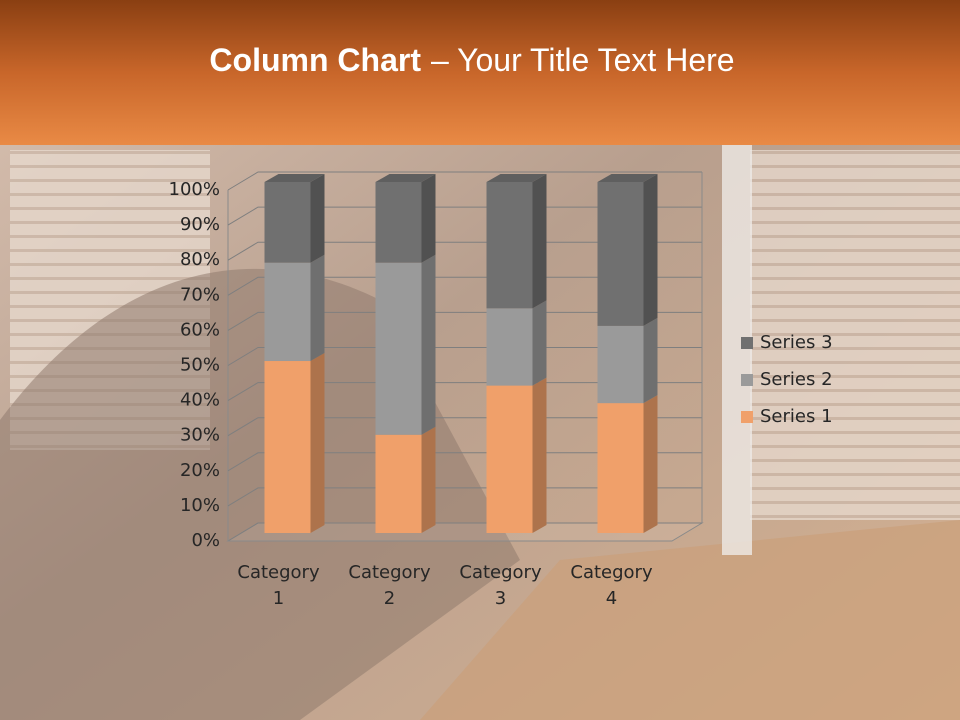 This screenshot has width=960, height=720. Describe the element at coordinates (278, 585) in the screenshot. I see `x-tick-label: Category 1` at that location.